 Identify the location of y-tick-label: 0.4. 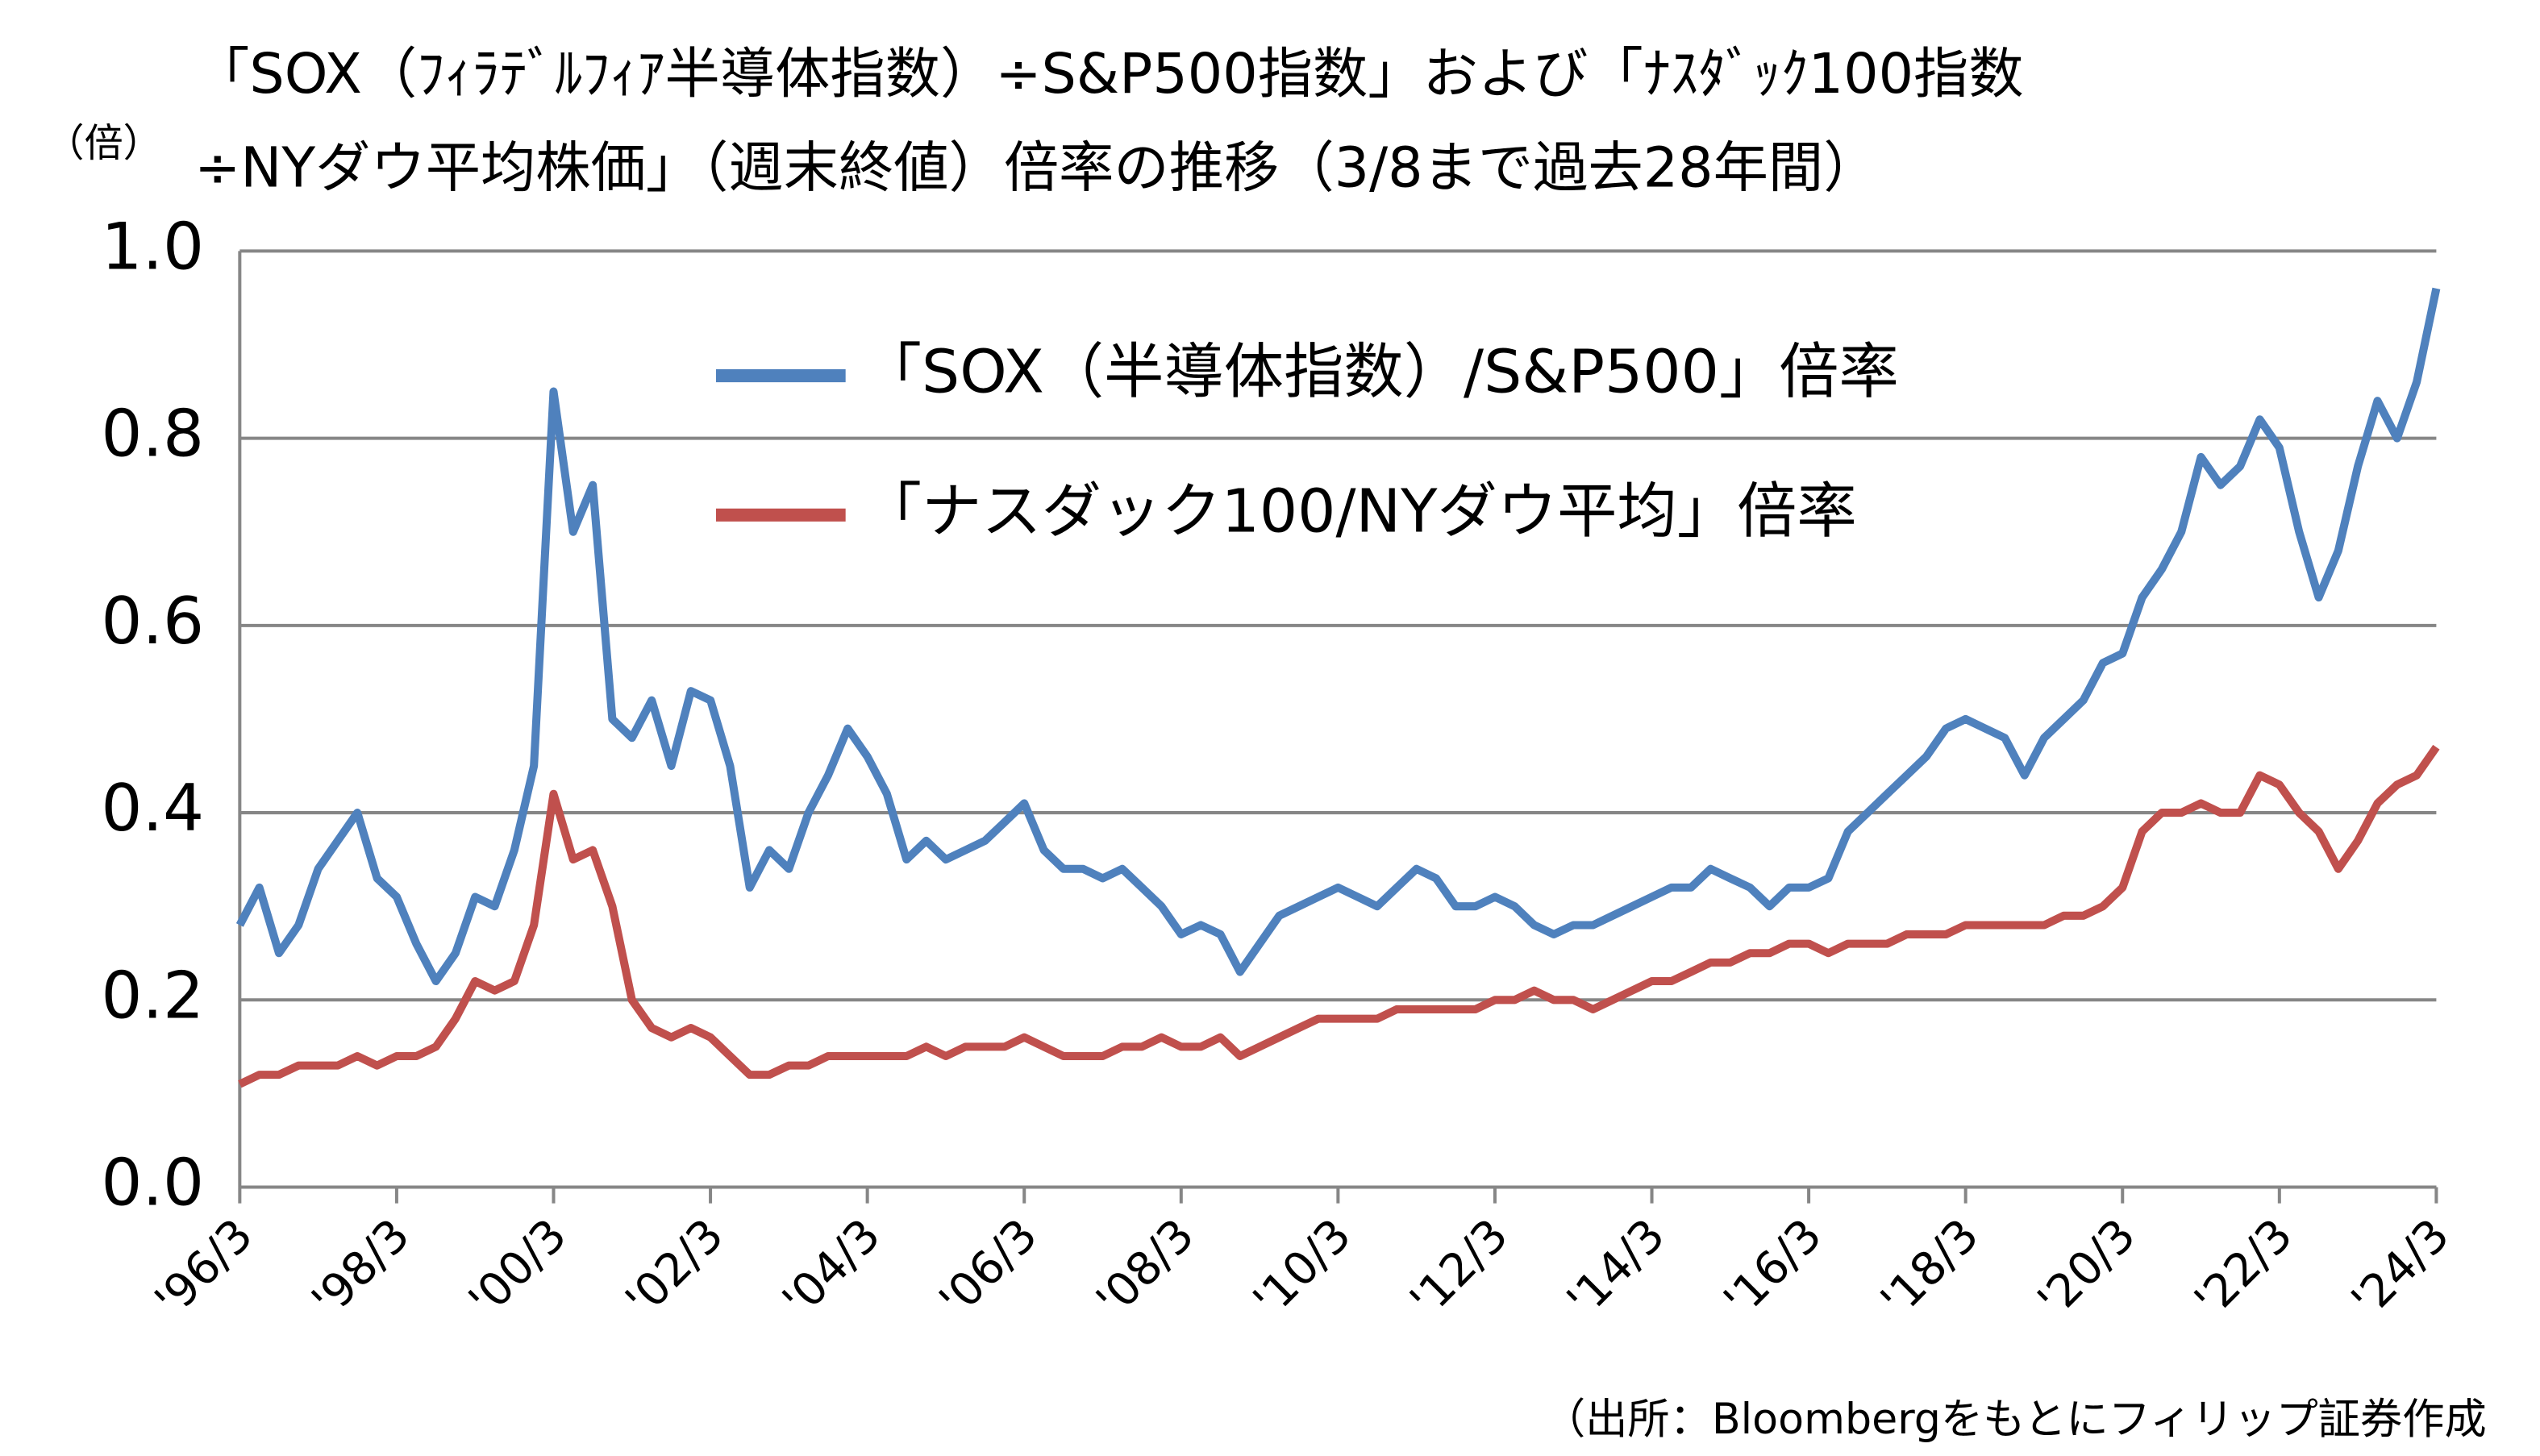
(152, 808).